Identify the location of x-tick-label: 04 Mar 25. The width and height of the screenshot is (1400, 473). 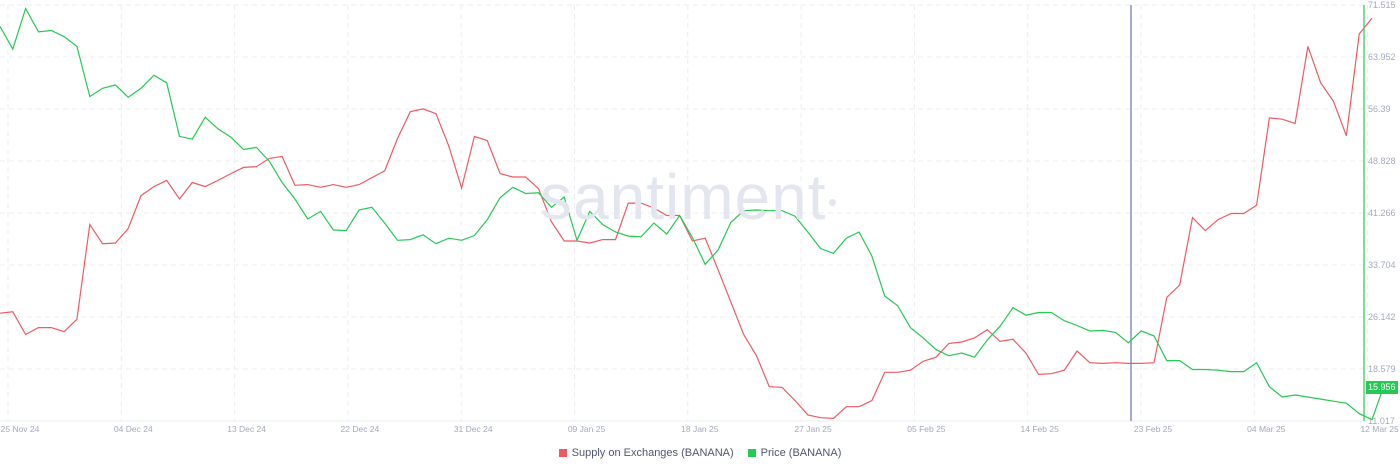
(1266, 429).